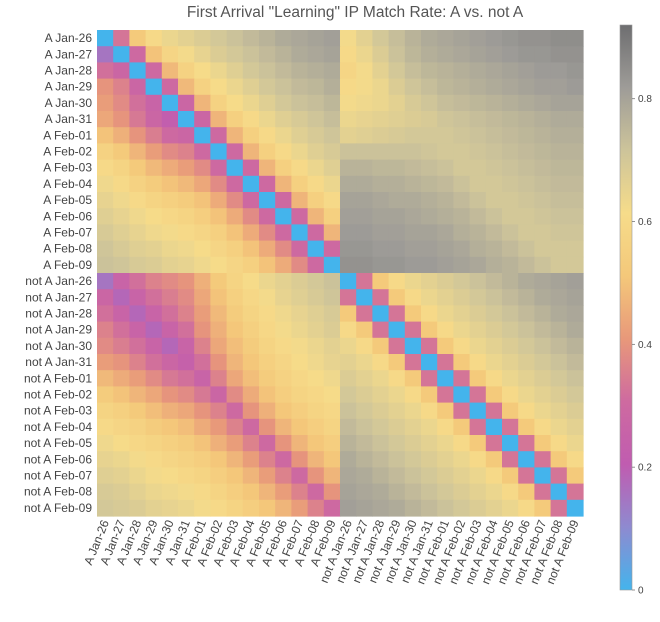 This screenshot has width=660, height=622. What do you see at coordinates (58, 330) in the screenshot?
I see `row-label: not A Jan-29` at bounding box center [58, 330].